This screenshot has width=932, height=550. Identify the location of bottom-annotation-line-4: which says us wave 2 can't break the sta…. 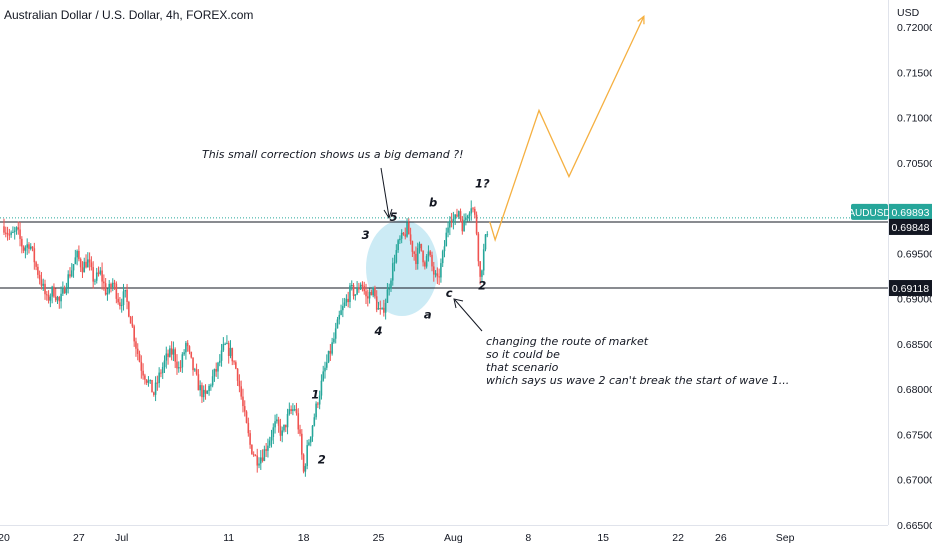
(637, 380).